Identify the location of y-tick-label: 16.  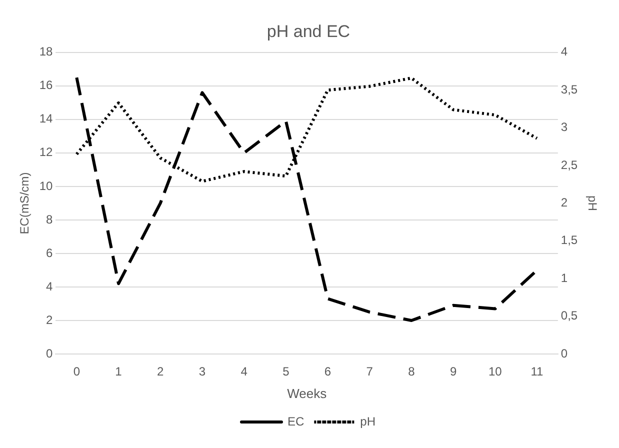
(46, 85).